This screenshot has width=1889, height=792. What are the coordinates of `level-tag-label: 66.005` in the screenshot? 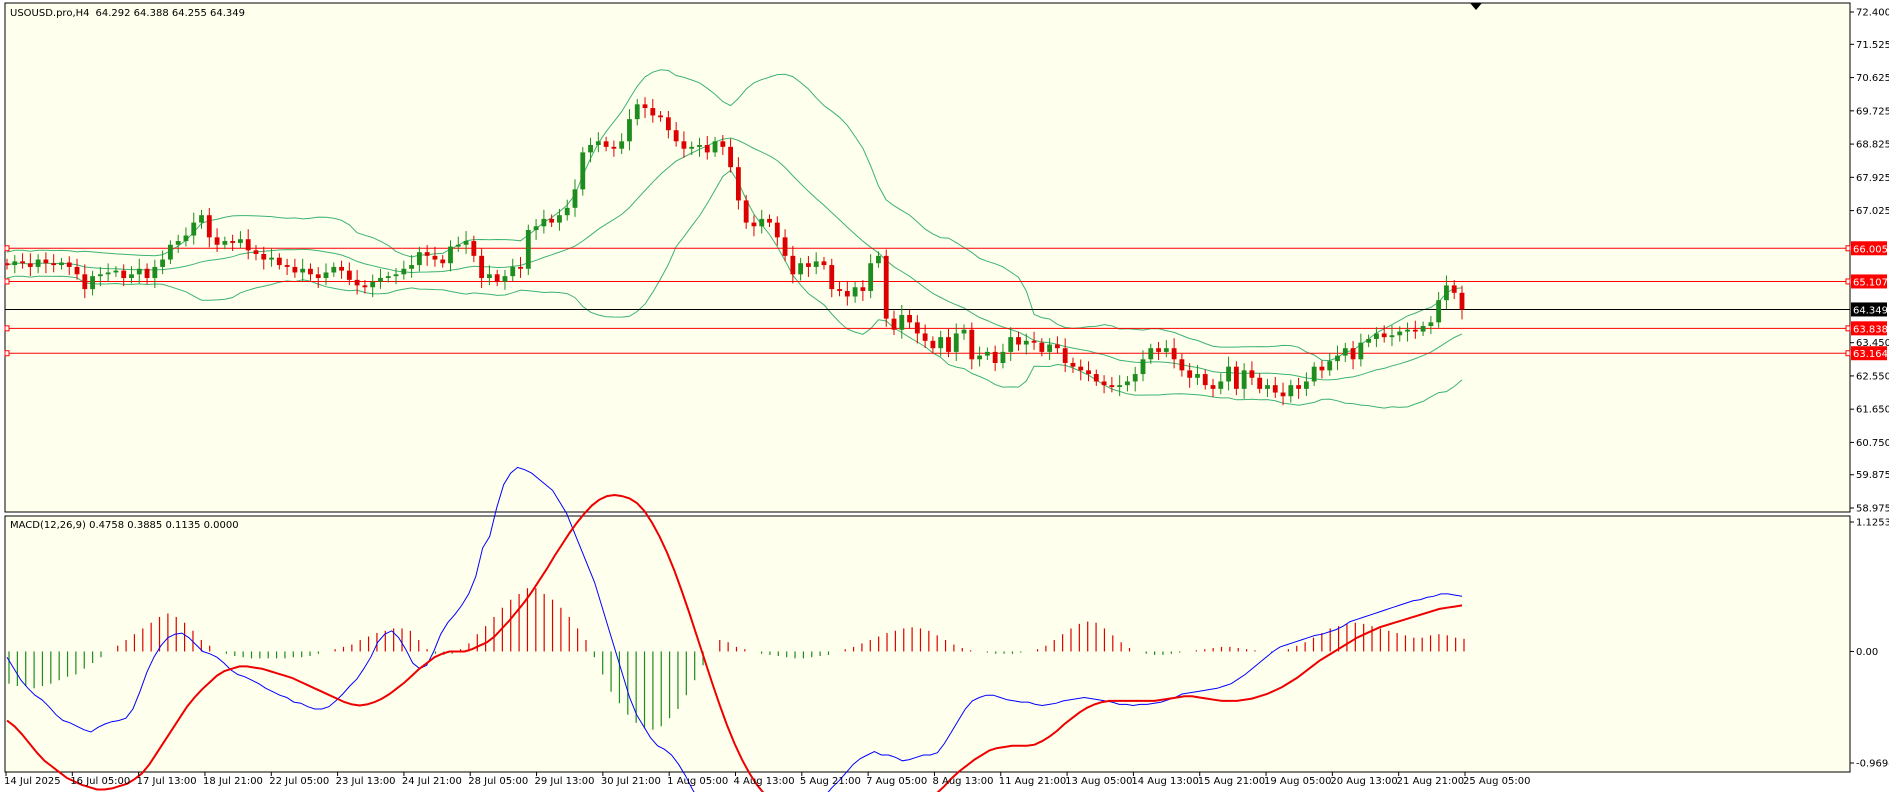 It's located at (1870, 249).